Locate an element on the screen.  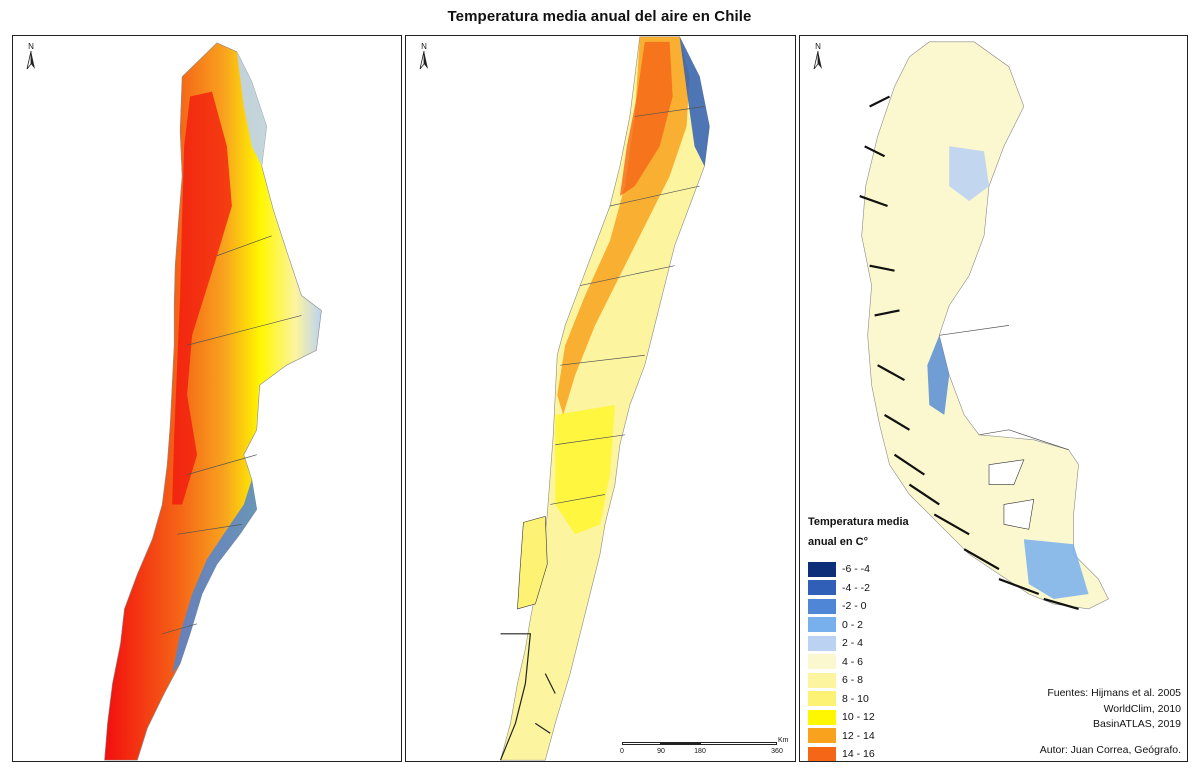
scale-tick: 0 is located at coordinates (622, 751).